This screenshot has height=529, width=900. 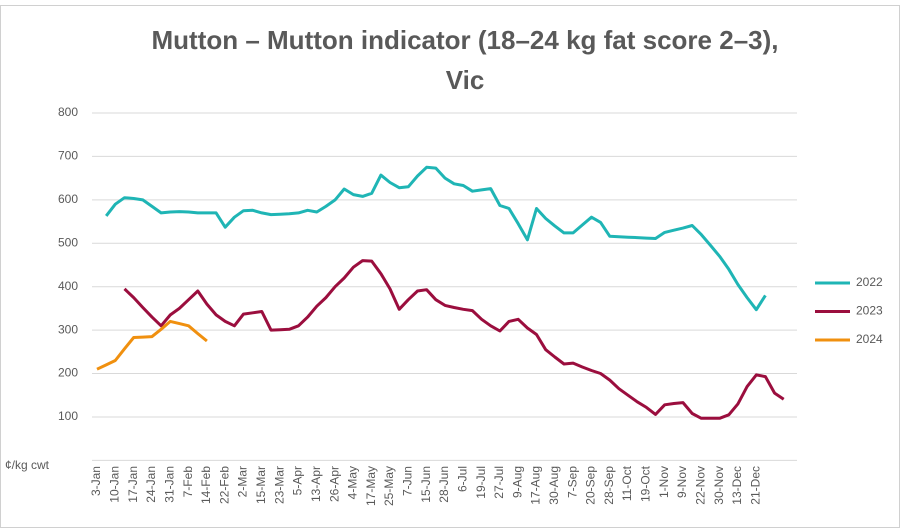 What do you see at coordinates (700, 485) in the screenshot?
I see `x-tick-label: 22-Nov` at bounding box center [700, 485].